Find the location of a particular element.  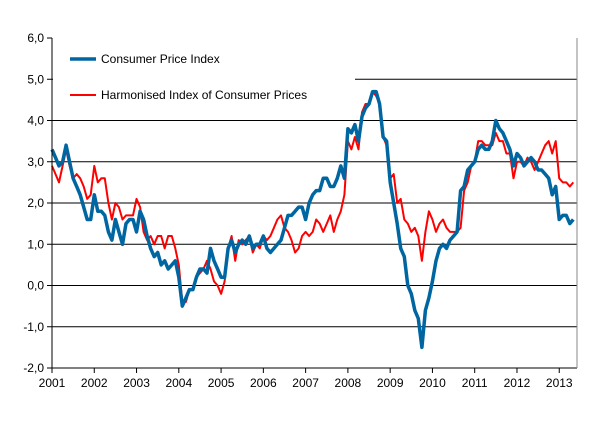

y-tick-label: -1,0 is located at coordinates (33, 327).